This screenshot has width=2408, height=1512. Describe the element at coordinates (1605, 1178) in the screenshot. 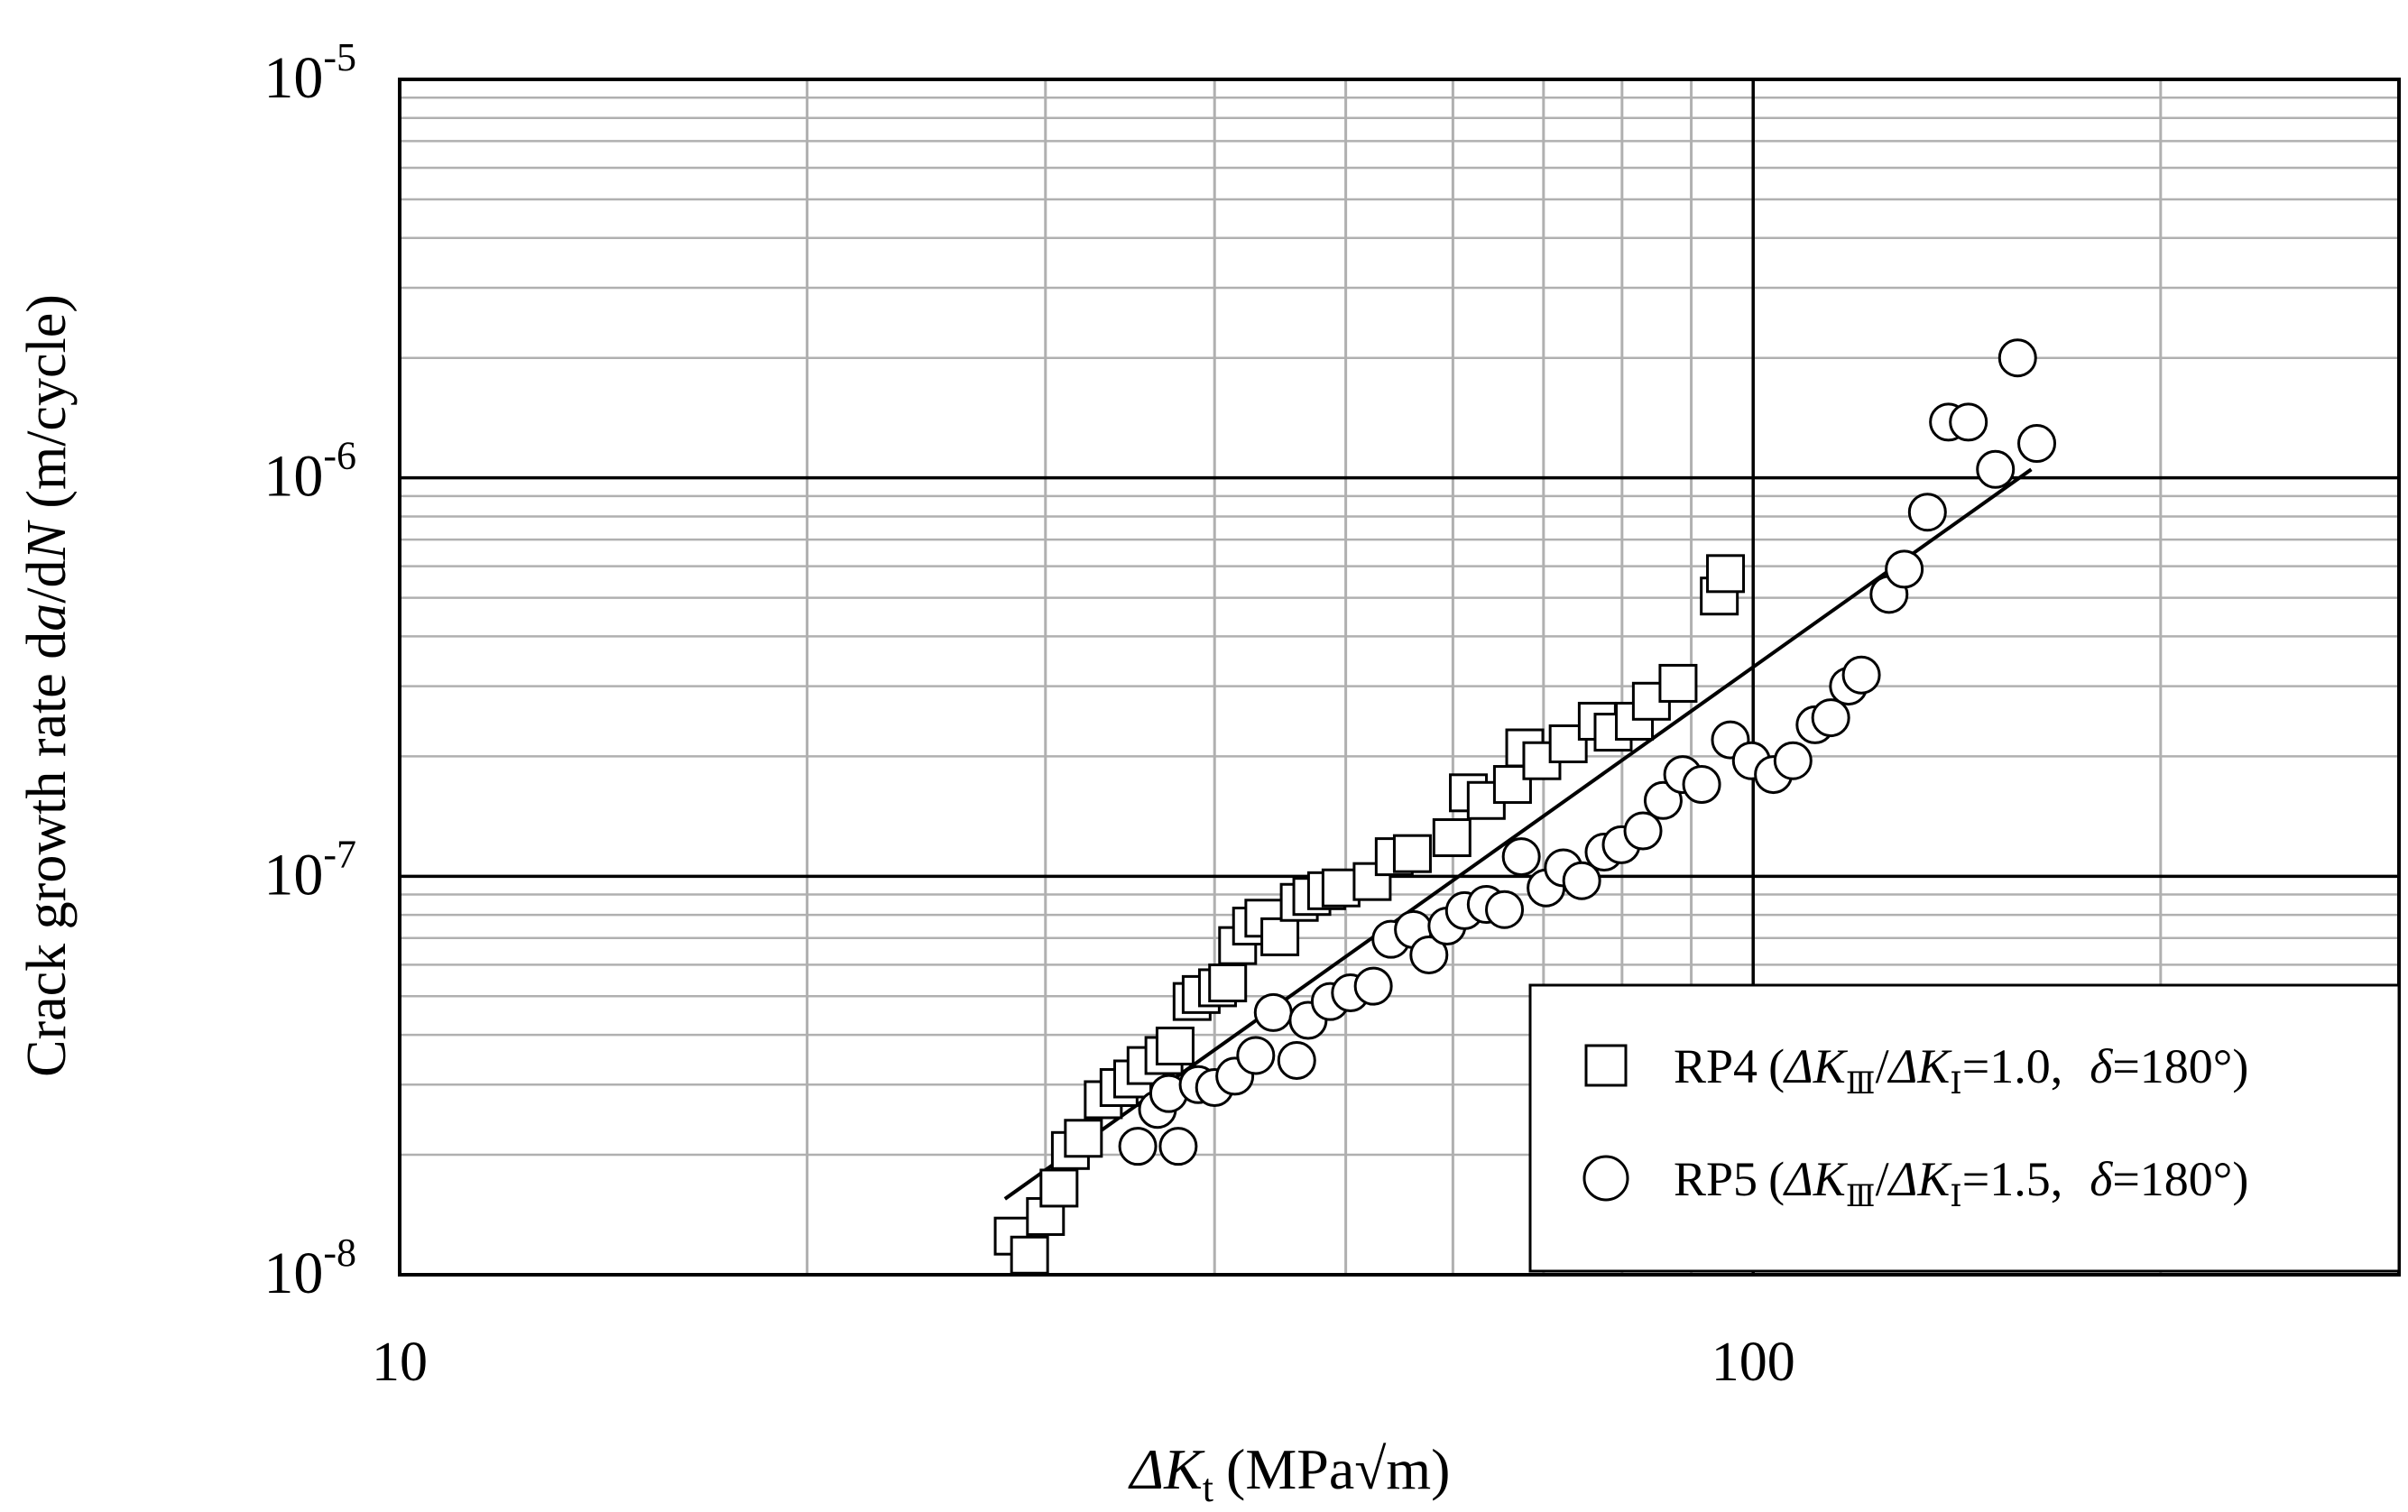

I see `legend-circle-marker` at that location.